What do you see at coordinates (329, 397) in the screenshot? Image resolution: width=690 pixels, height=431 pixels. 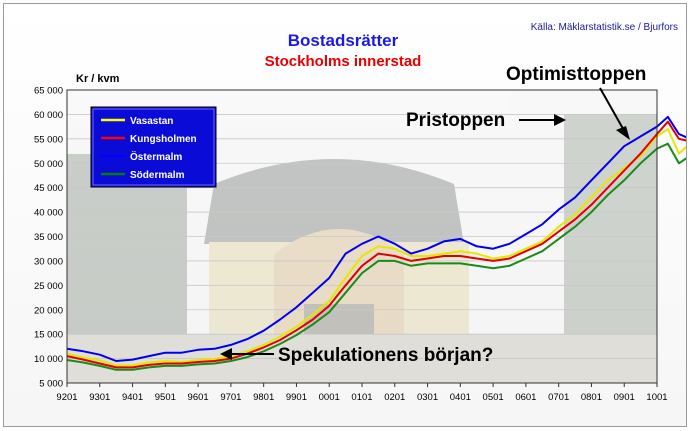 I see `x-tick-label: 0001` at bounding box center [329, 397].